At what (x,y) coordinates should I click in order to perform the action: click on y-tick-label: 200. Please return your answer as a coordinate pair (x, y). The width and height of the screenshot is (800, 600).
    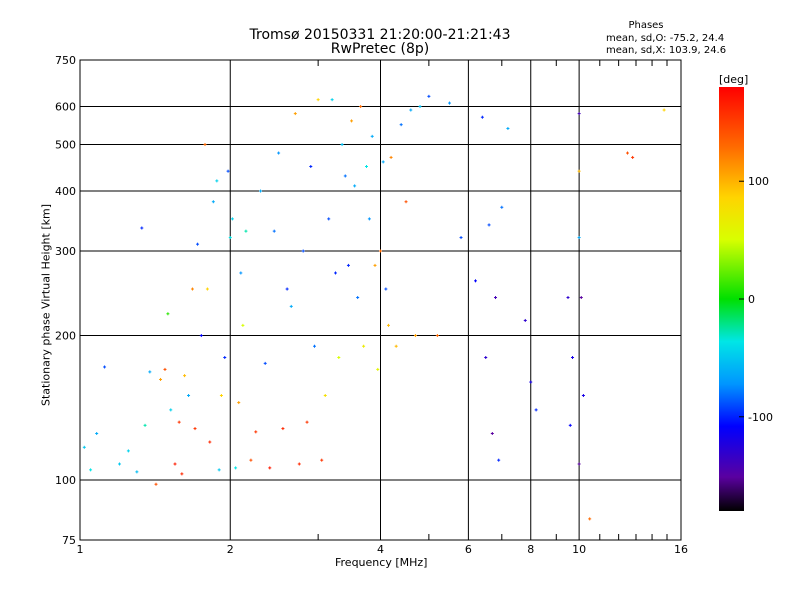
    Looking at the image, I should click on (65, 336).